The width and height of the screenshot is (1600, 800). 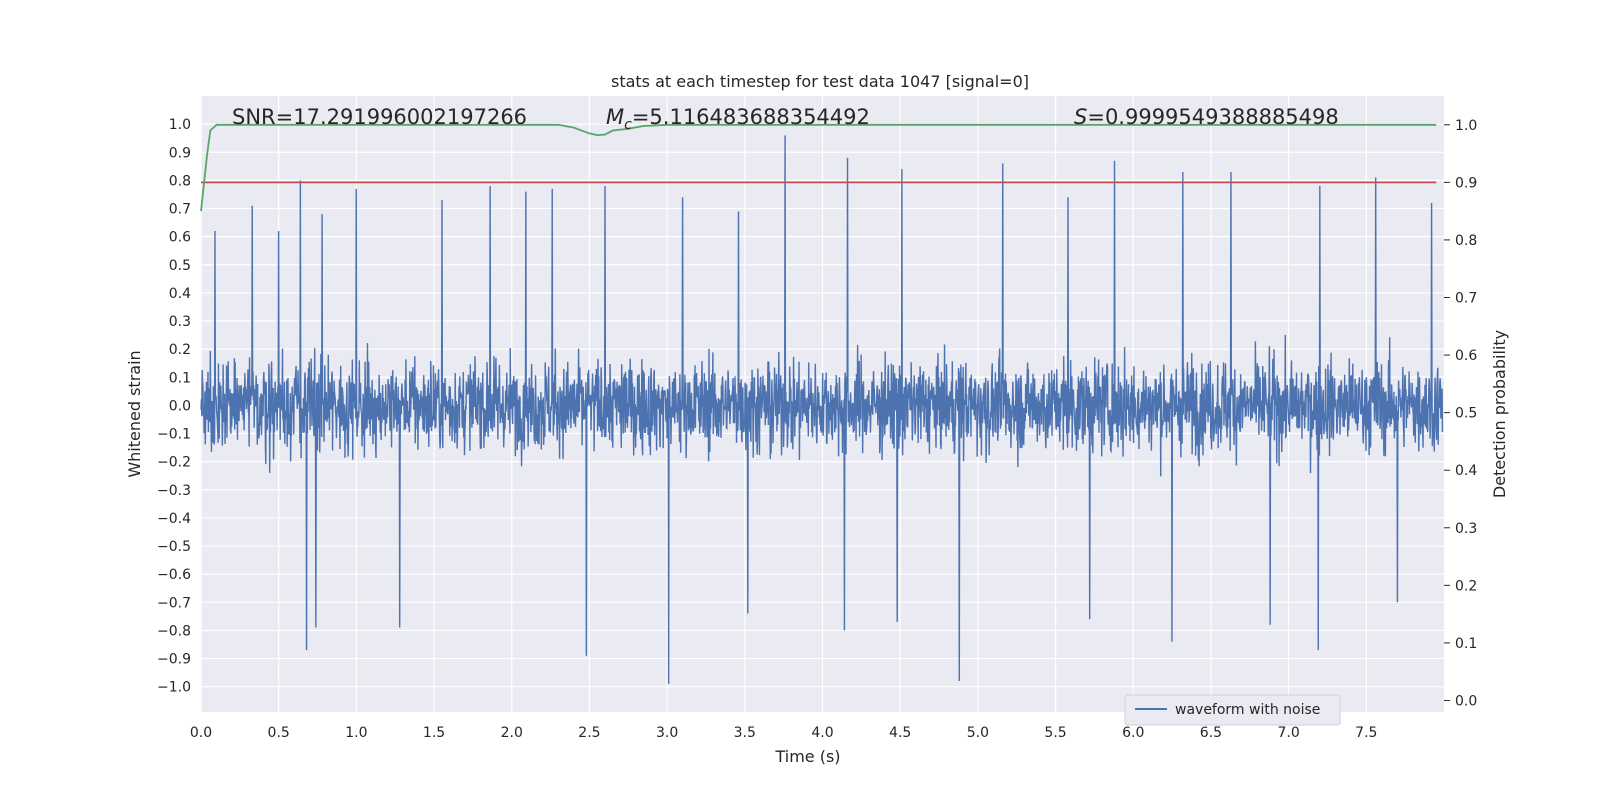 What do you see at coordinates (745, 733) in the screenshot?
I see `x-tick-label: 3.5` at bounding box center [745, 733].